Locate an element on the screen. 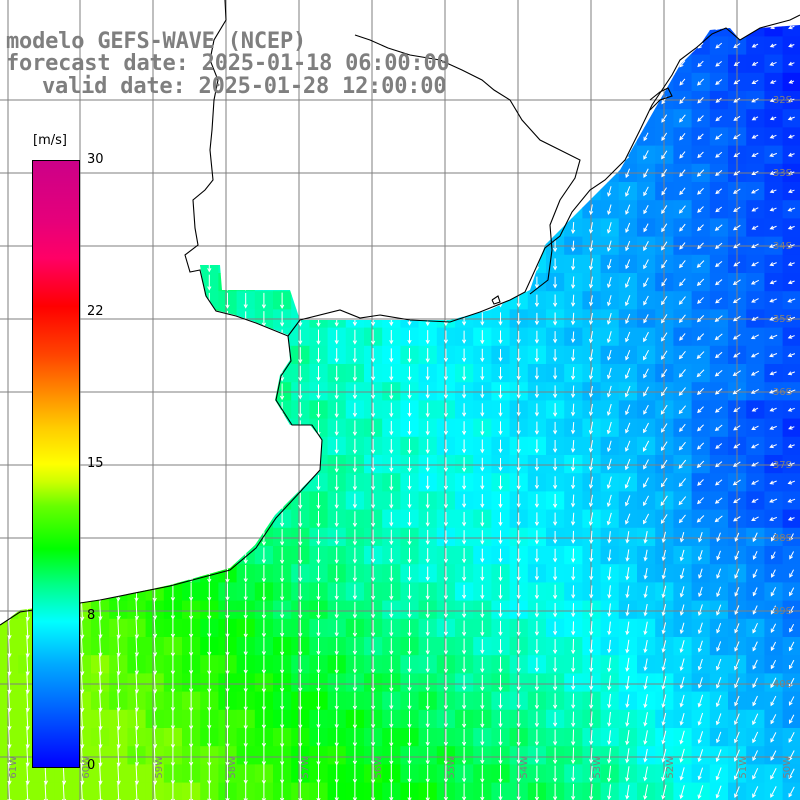 This screenshot has width=800, height=800. lat-label: 36S is located at coordinates (782, 392).